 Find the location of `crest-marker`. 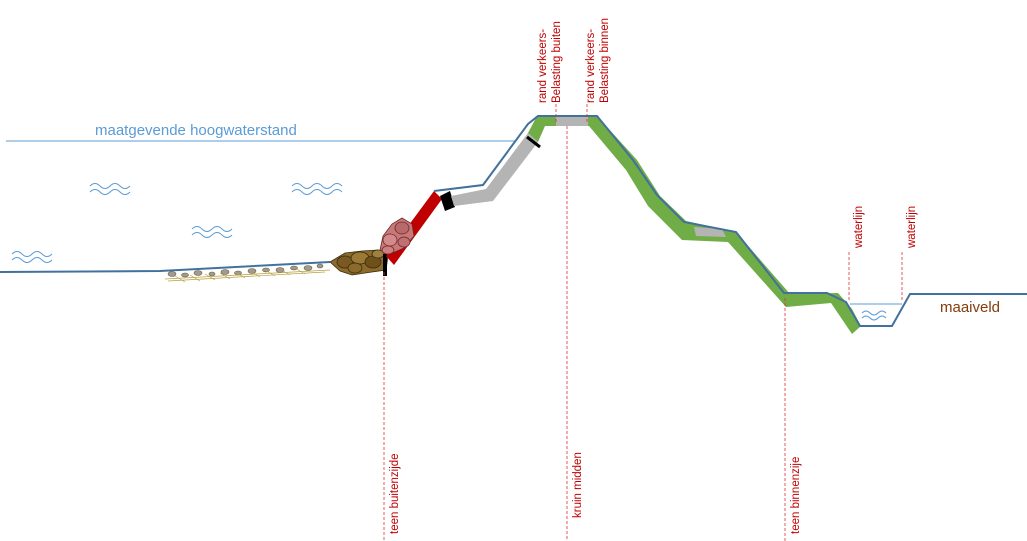

crest-marker is located at coordinates (533, 142).